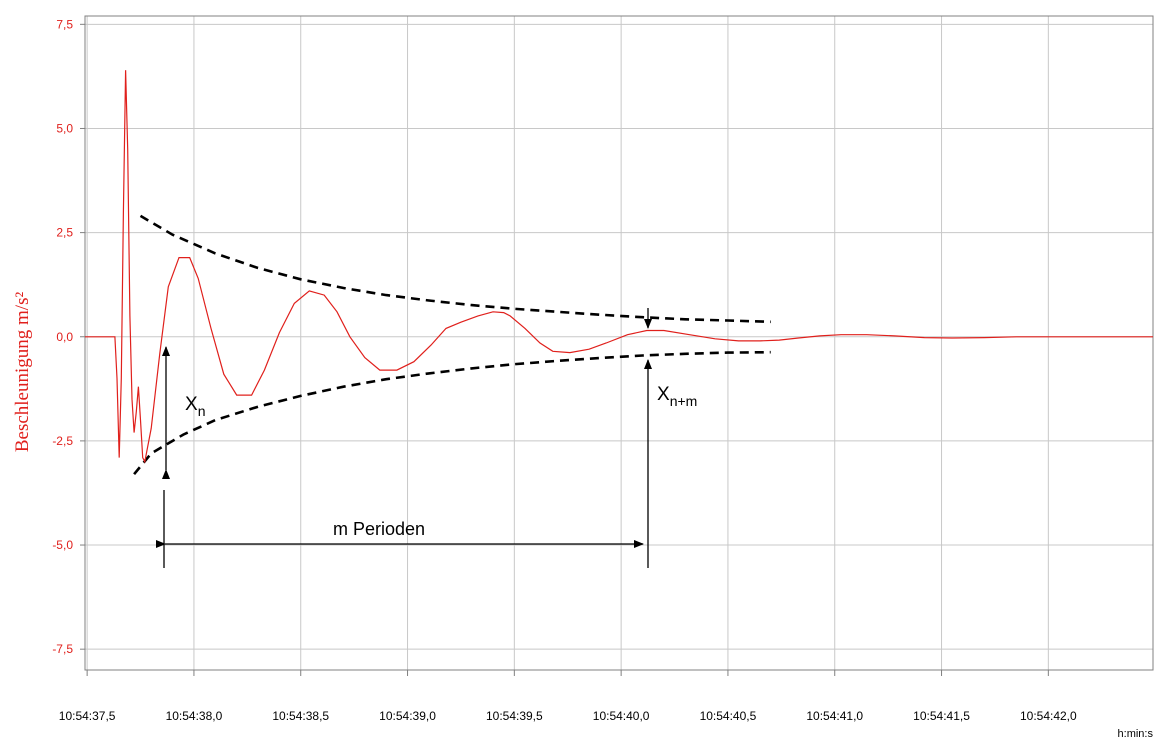 This screenshot has height=743, width=1157. What do you see at coordinates (1136, 734) in the screenshot?
I see `x-axis-unit: h:min:s` at bounding box center [1136, 734].